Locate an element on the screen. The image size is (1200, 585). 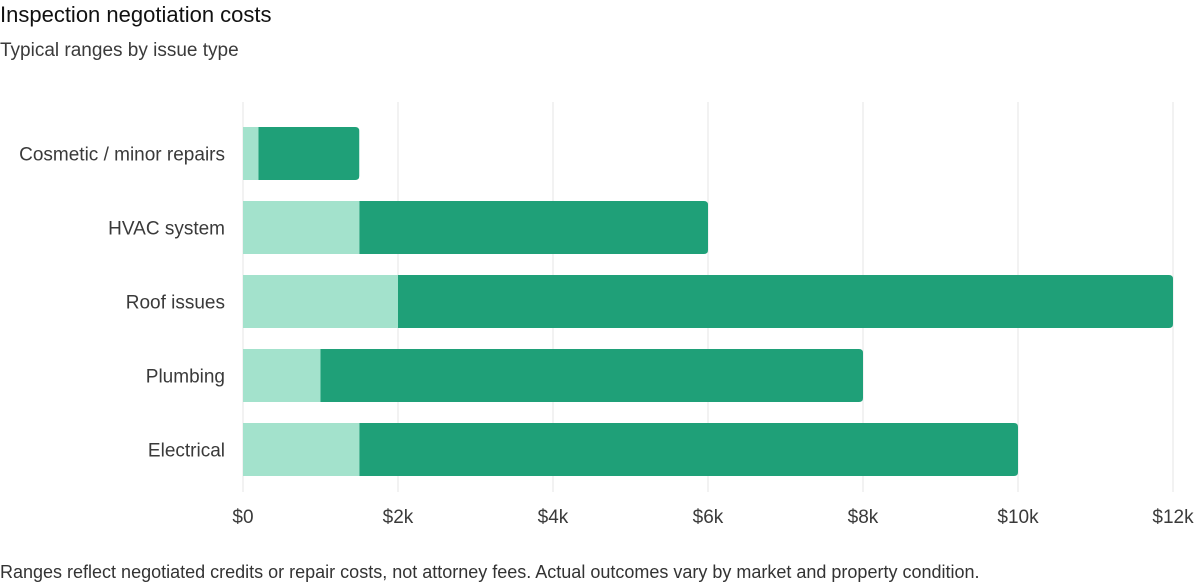
x-tick-label: $10k is located at coordinates (1018, 517).